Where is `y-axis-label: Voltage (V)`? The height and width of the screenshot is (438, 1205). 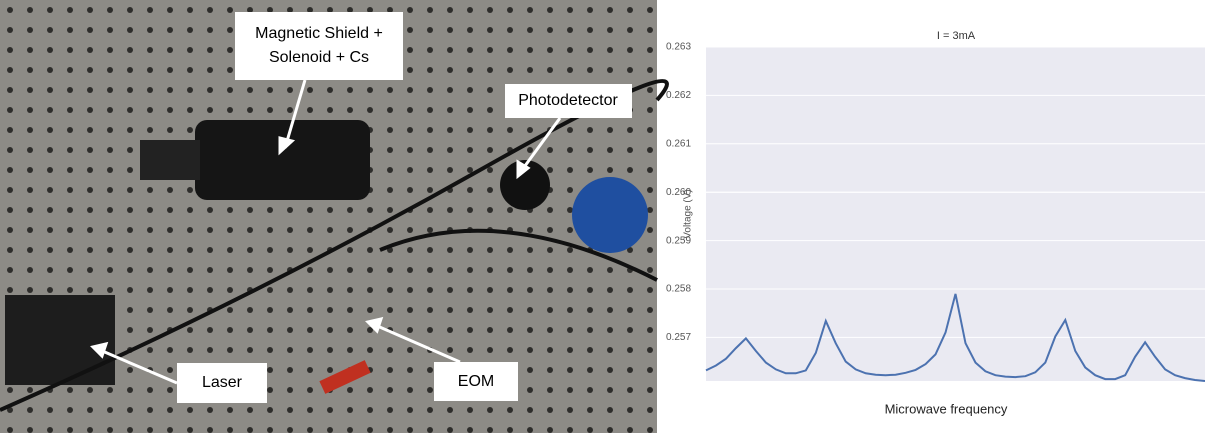
y-axis-label: Voltage (V) is located at coordinates (688, 213).